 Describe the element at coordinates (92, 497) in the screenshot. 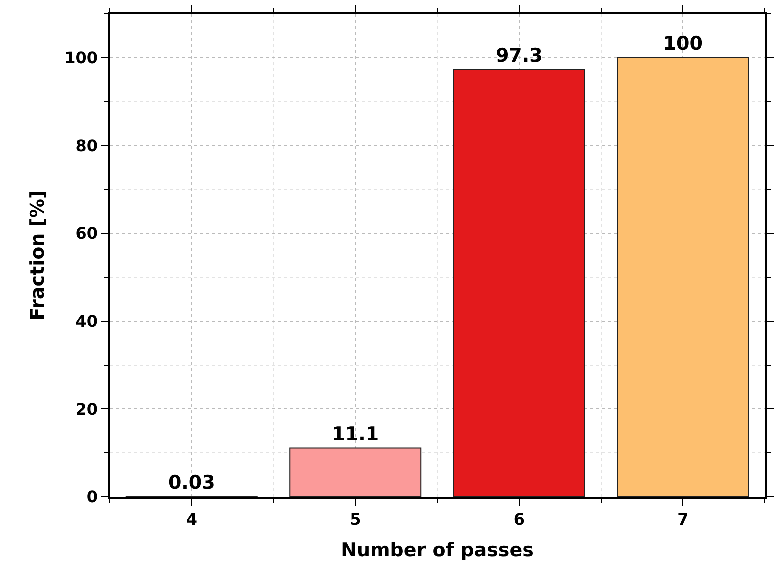

I see `y-tick-label: 0` at that location.